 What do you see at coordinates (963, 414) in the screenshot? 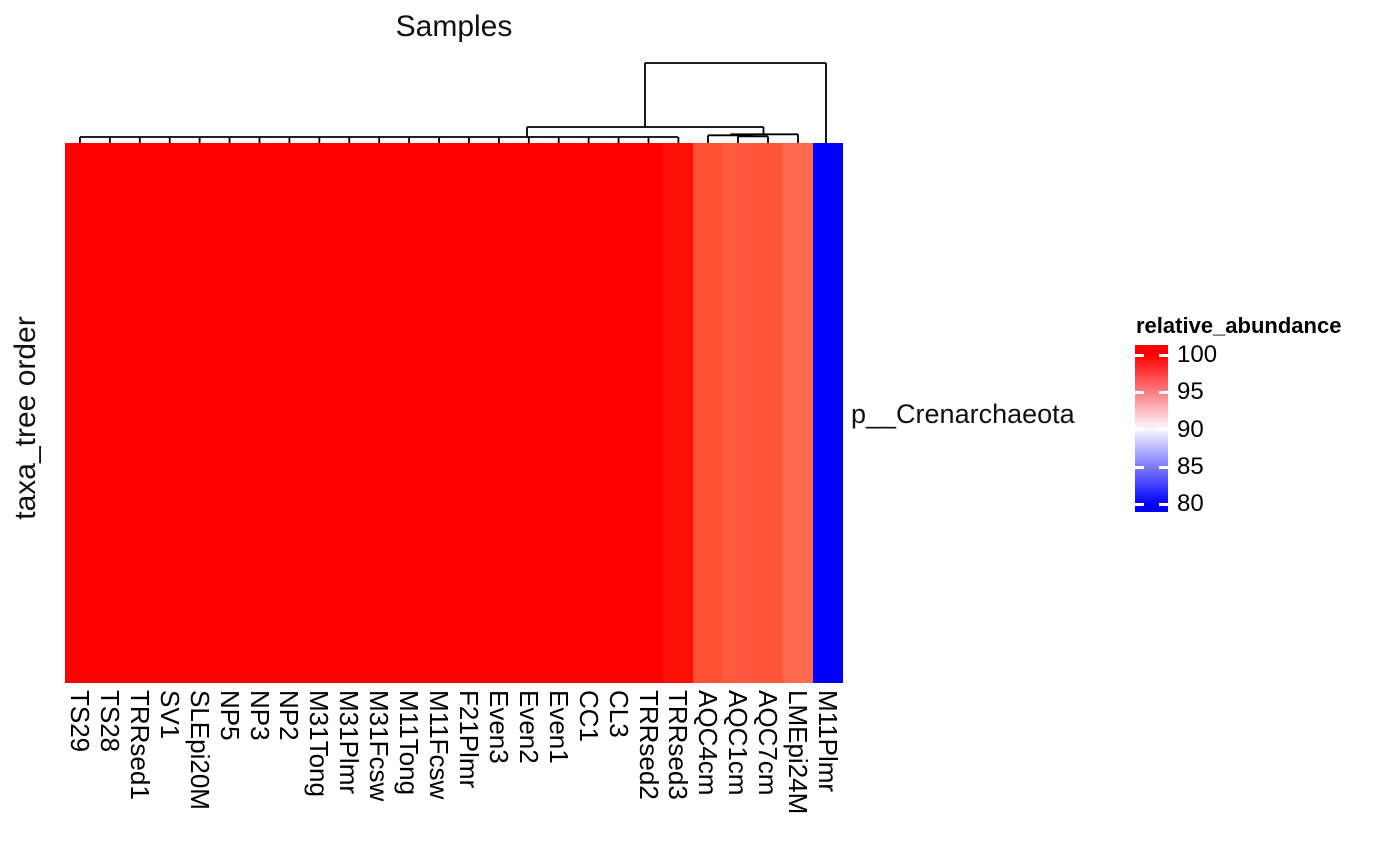
I see `row-label: p__Crenarchaeota` at bounding box center [963, 414].